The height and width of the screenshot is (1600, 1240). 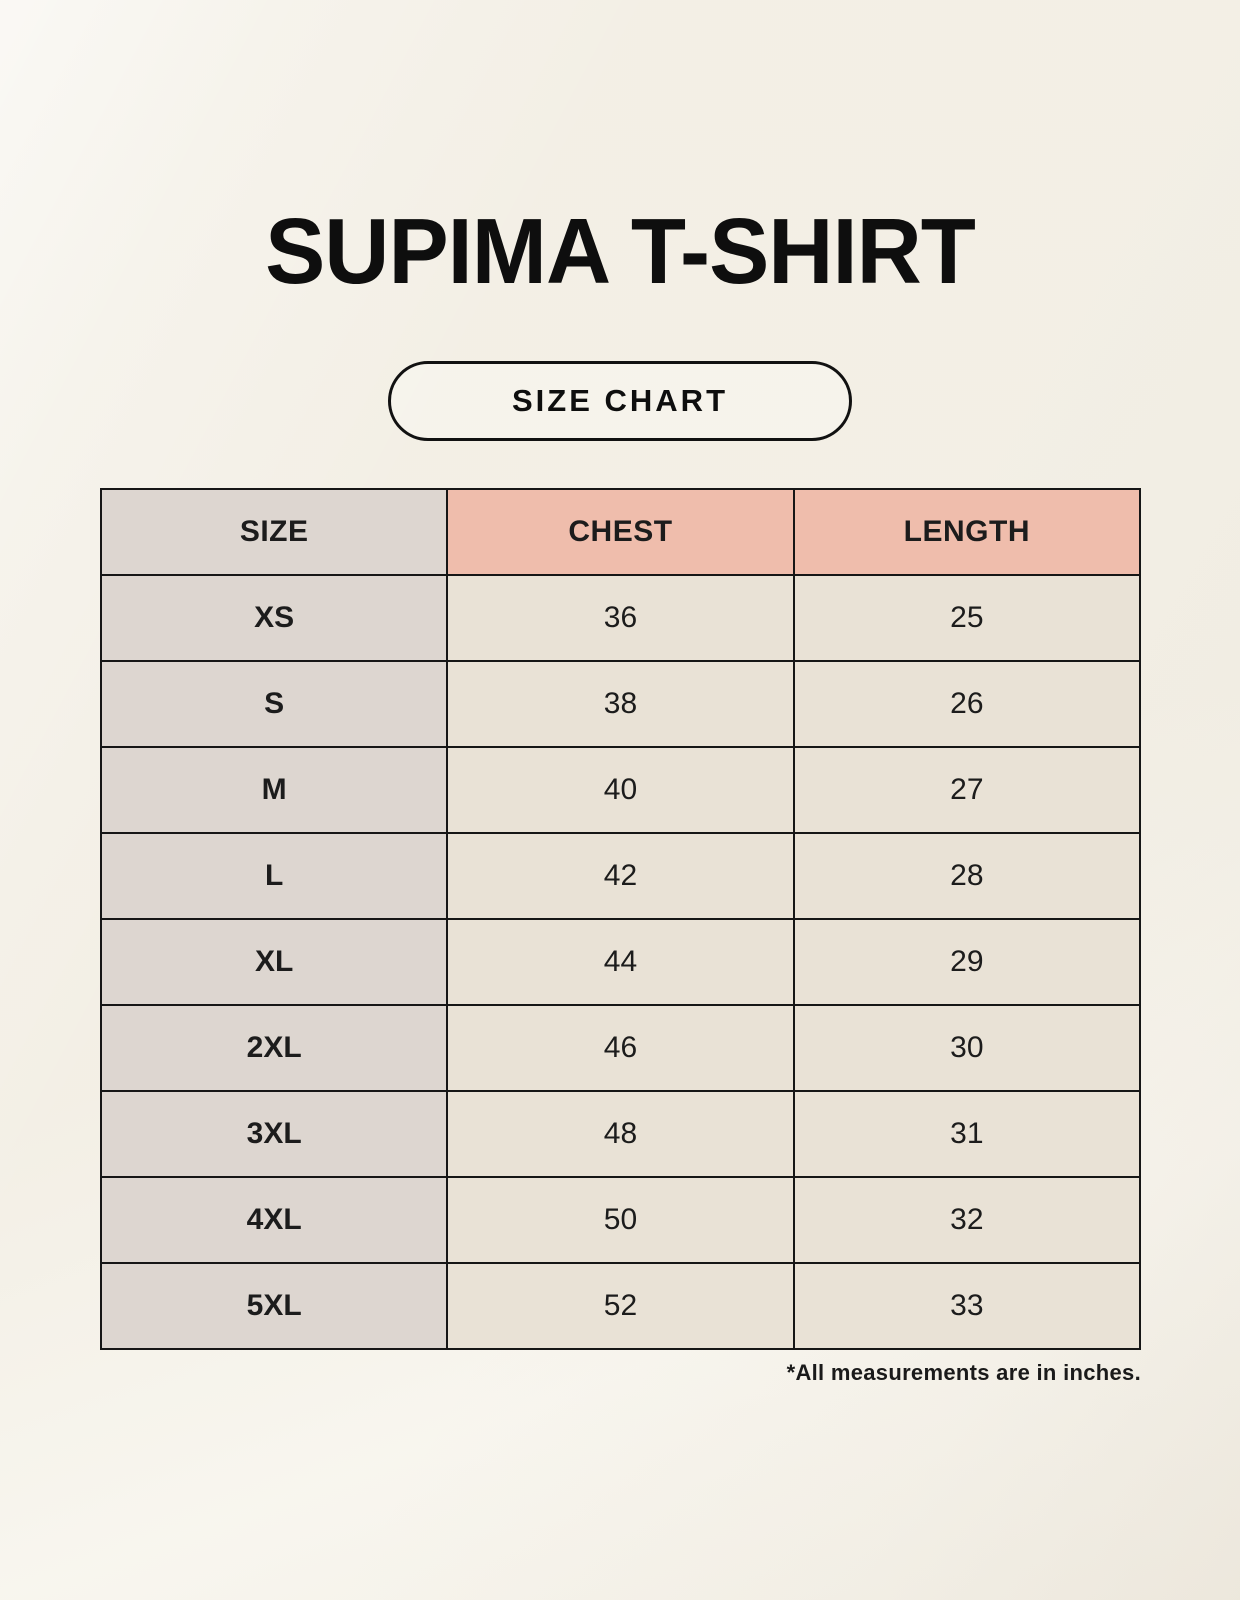 I want to click on size-table-header: SIZE CHEST LENGTH, so click(x=620, y=532).